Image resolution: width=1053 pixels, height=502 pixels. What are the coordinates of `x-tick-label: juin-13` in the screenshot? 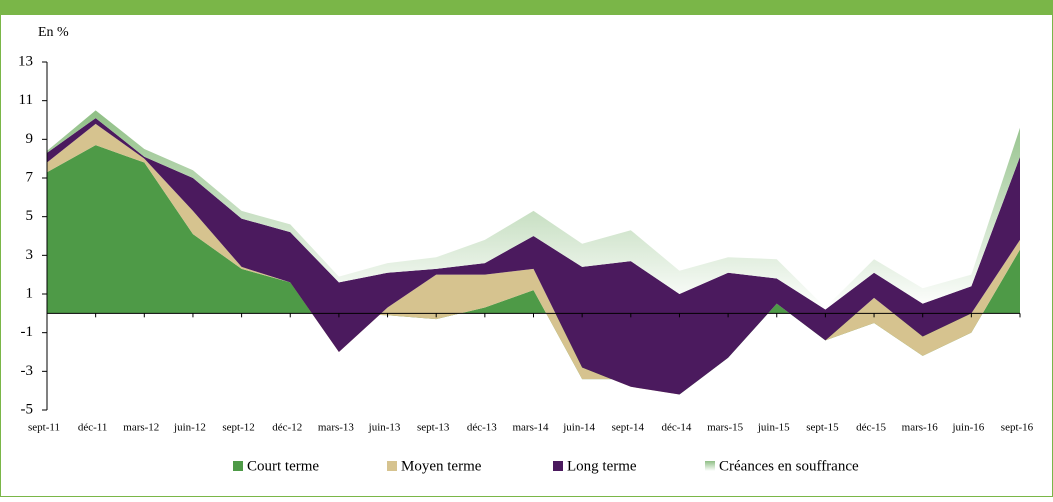 It's located at (384, 428).